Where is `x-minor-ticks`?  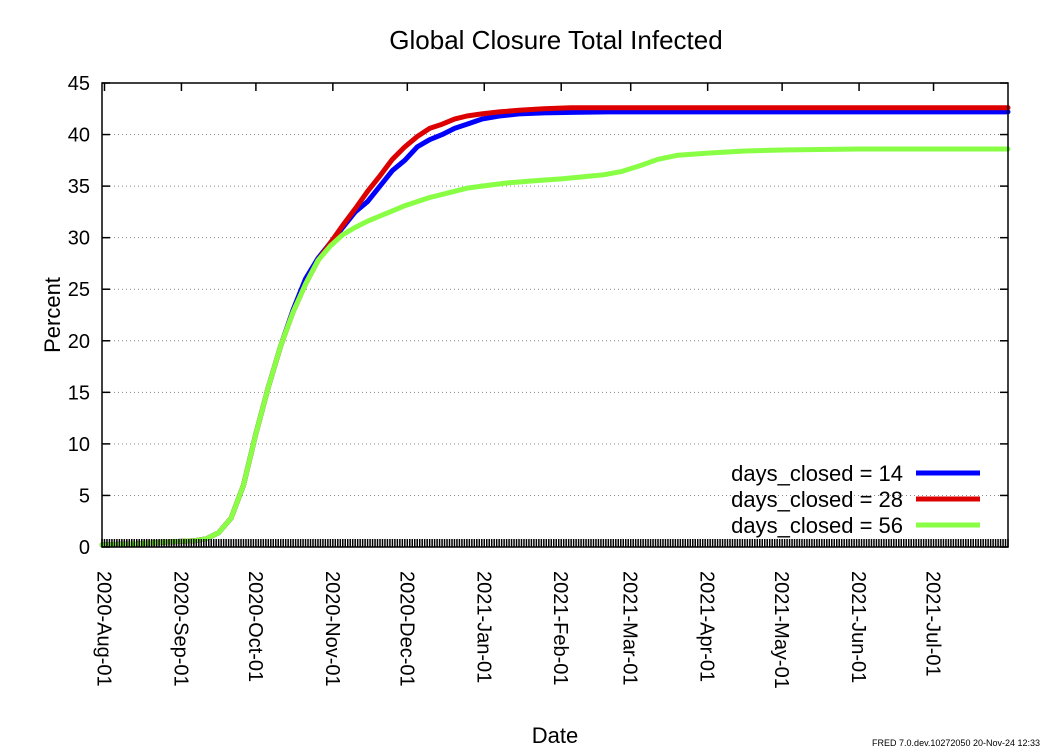 x-minor-ticks is located at coordinates (555, 543).